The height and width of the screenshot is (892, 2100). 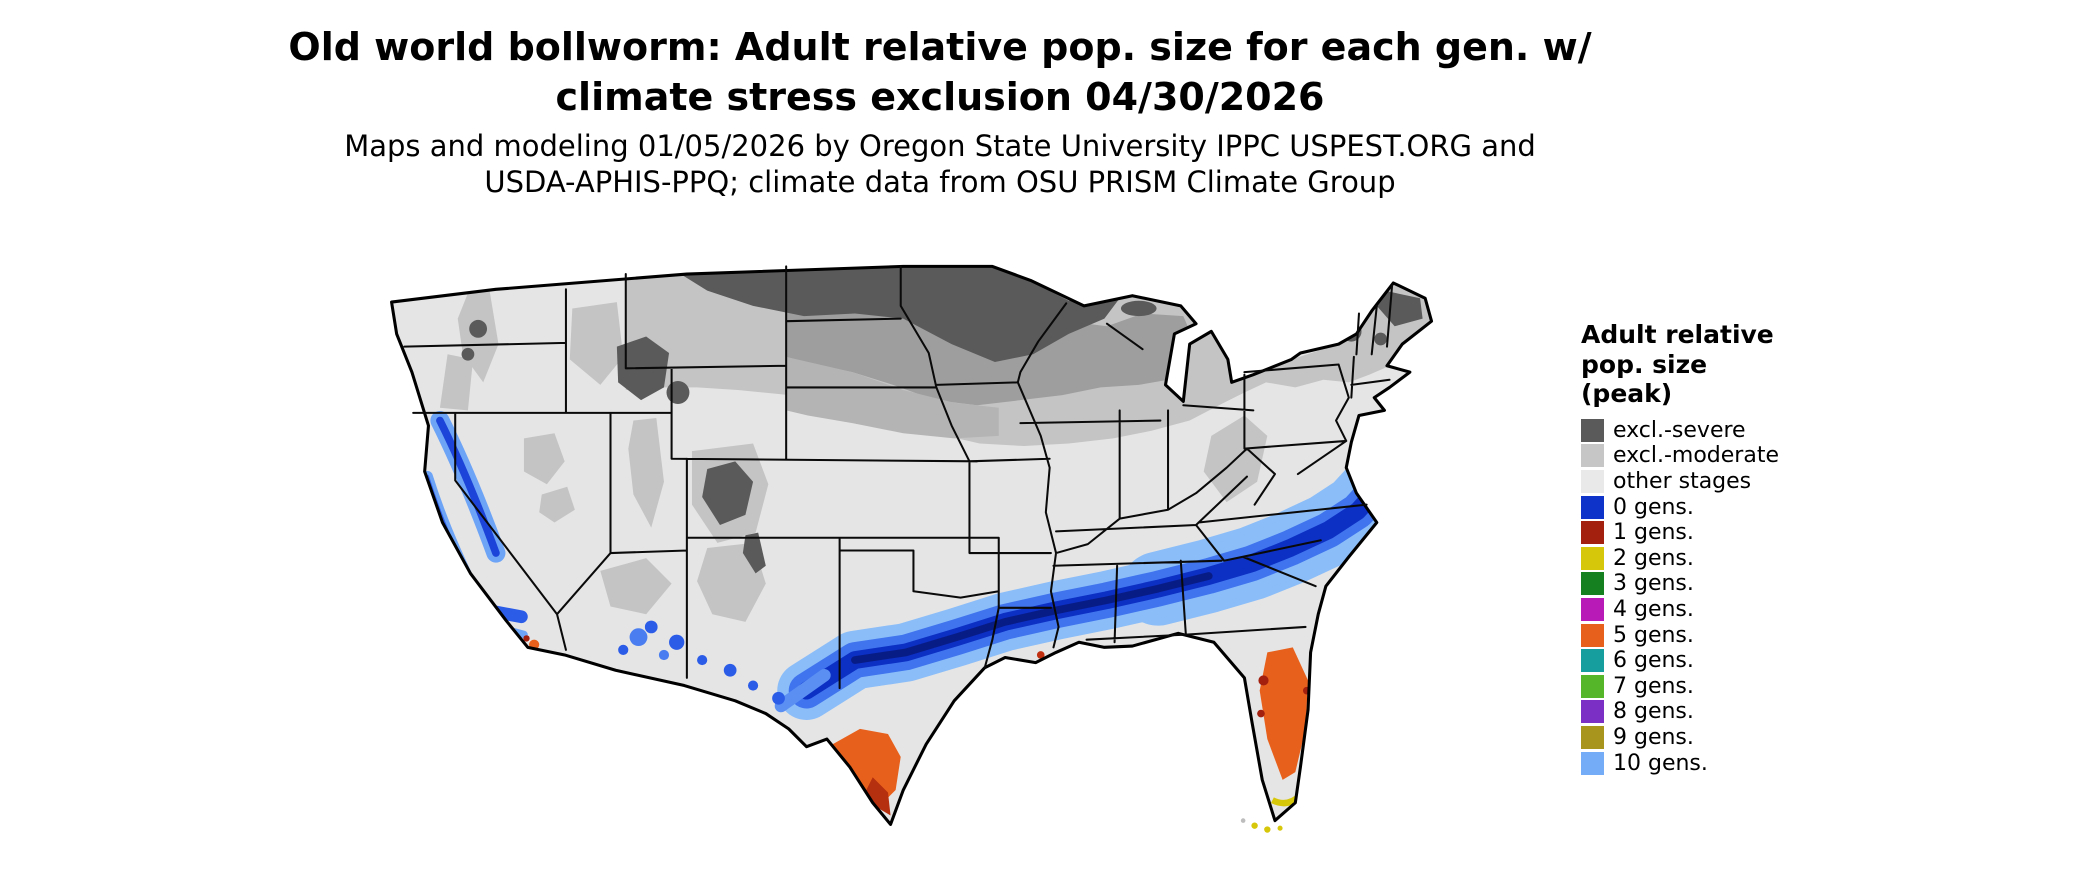 What do you see at coordinates (1261, 825) in the screenshot?
I see `florida-keys` at bounding box center [1261, 825].